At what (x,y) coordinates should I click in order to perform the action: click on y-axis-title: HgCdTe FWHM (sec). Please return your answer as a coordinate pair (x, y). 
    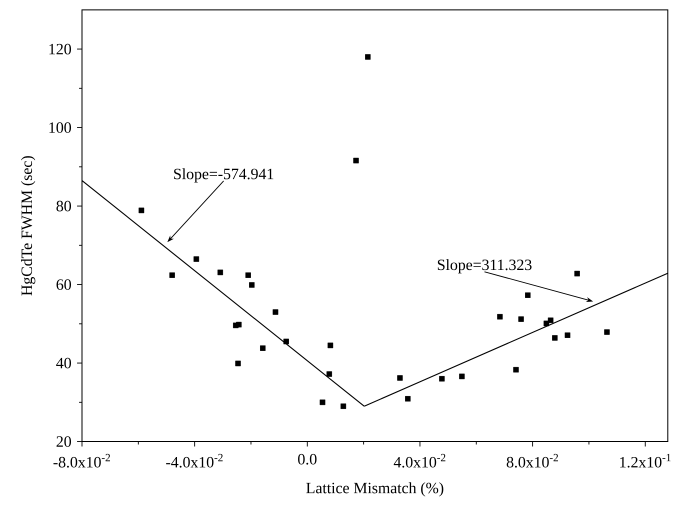
    Looking at the image, I should click on (28, 226).